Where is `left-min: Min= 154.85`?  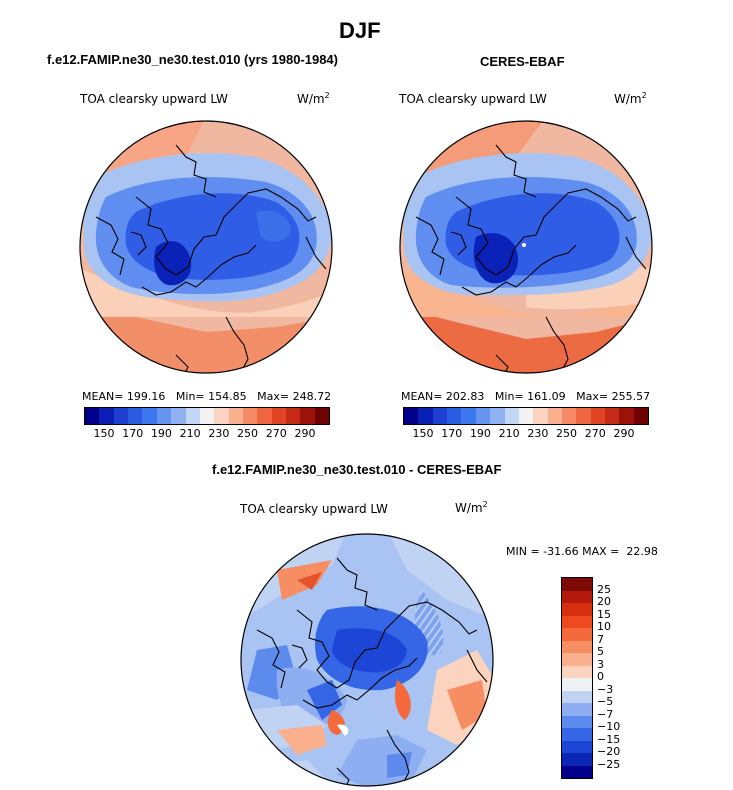 left-min: Min= 154.85 is located at coordinates (211, 396).